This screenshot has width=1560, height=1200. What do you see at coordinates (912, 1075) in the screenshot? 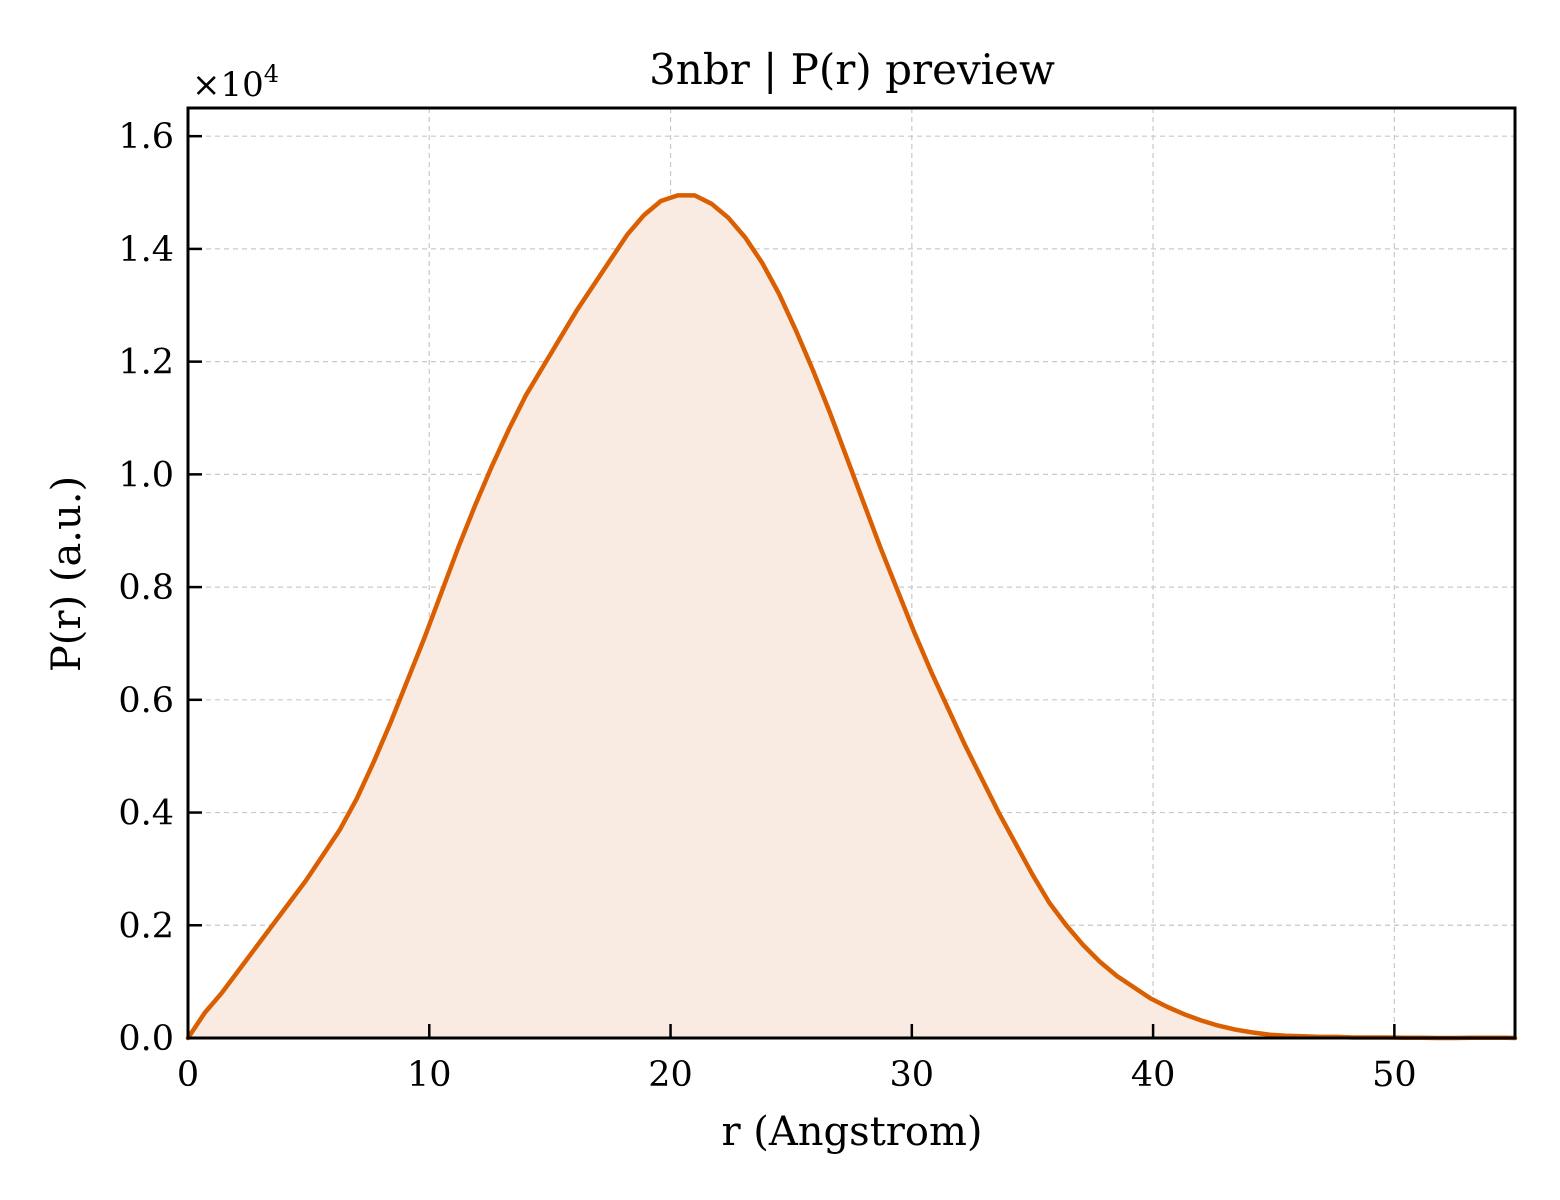
I see `x-tick-label: 30` at bounding box center [912, 1075].